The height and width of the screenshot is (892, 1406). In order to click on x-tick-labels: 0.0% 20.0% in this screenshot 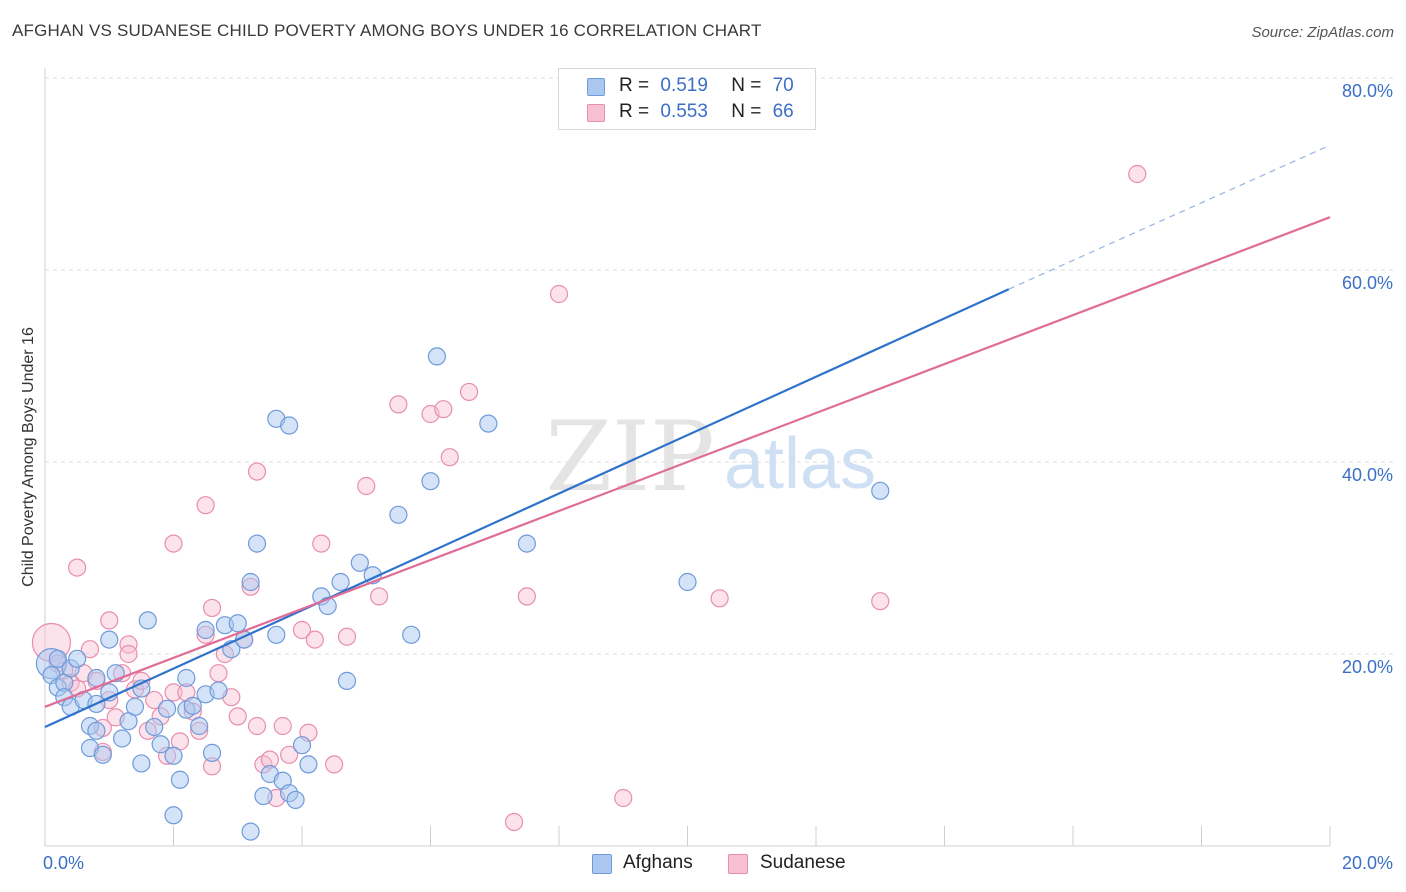, I will do `click(718, 863)`.